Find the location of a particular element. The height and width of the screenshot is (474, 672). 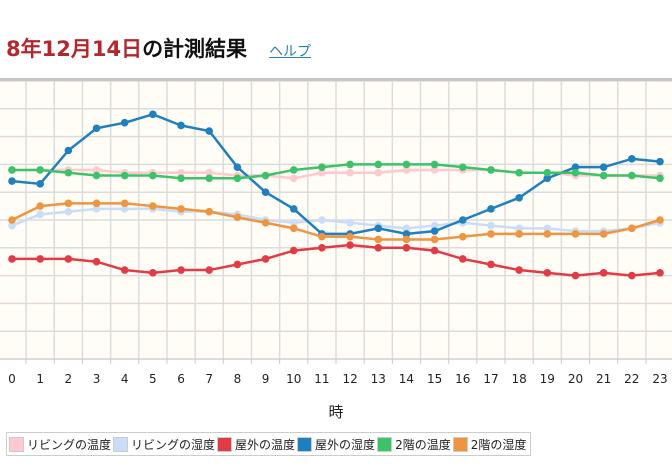

x-tick-label: 16 is located at coordinates (462, 379).